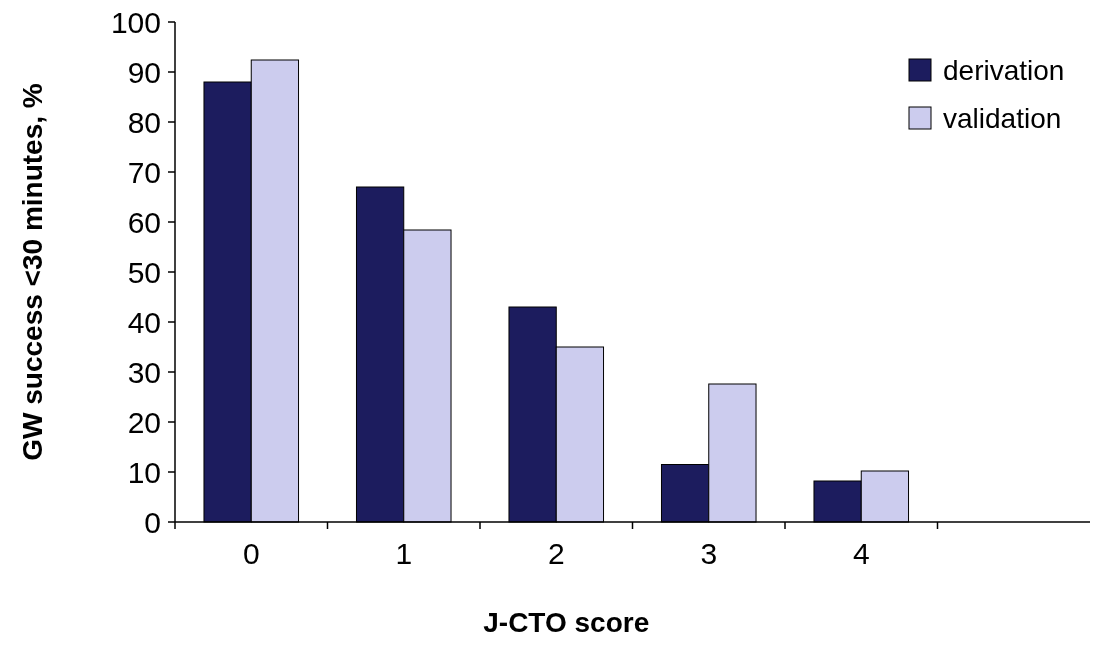  Describe the element at coordinates (861, 553) in the screenshot. I see `x-tick-label: 4` at that location.